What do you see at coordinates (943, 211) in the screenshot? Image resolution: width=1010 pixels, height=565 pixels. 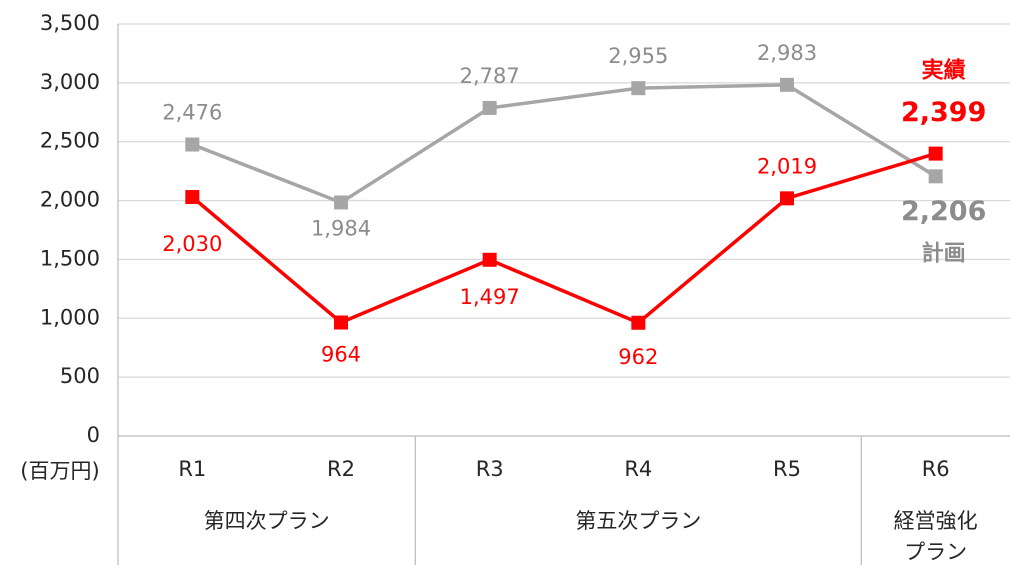 I see `data-label: 2,206` at bounding box center [943, 211].